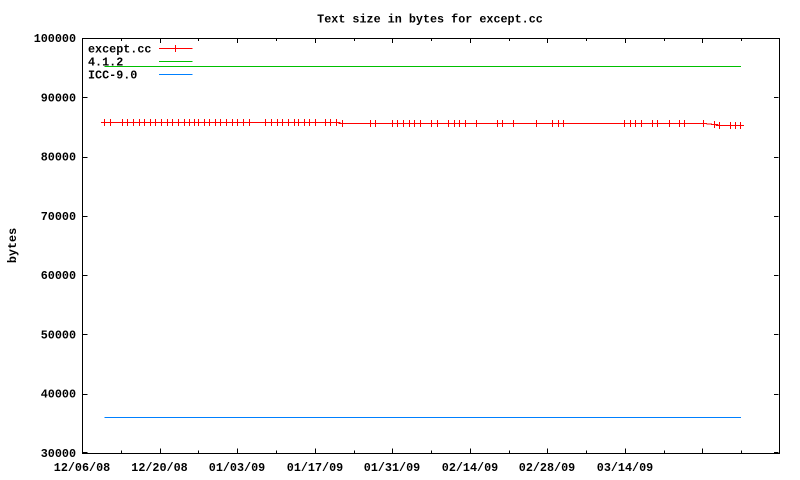 This screenshot has height=480, width=800. What do you see at coordinates (58, 335) in the screenshot?
I see `svg-text: 50000` at bounding box center [58, 335].